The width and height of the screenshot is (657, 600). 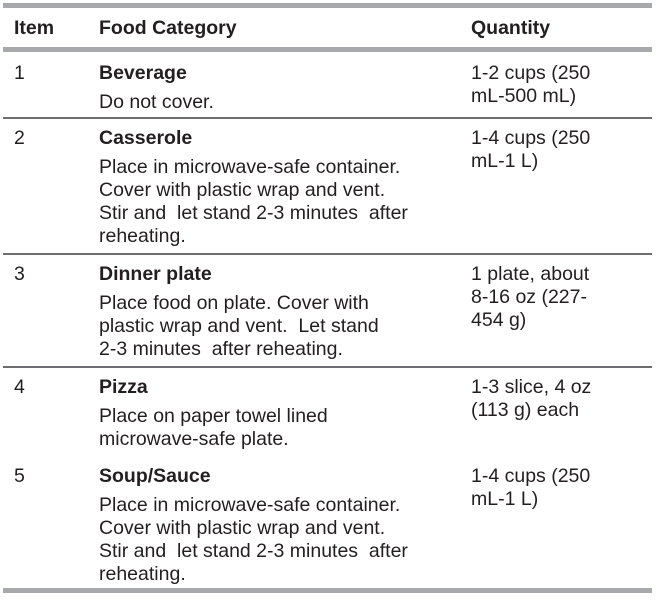 What do you see at coordinates (328, 27) in the screenshot?
I see `table-header: Item Food Category Quantity` at bounding box center [328, 27].